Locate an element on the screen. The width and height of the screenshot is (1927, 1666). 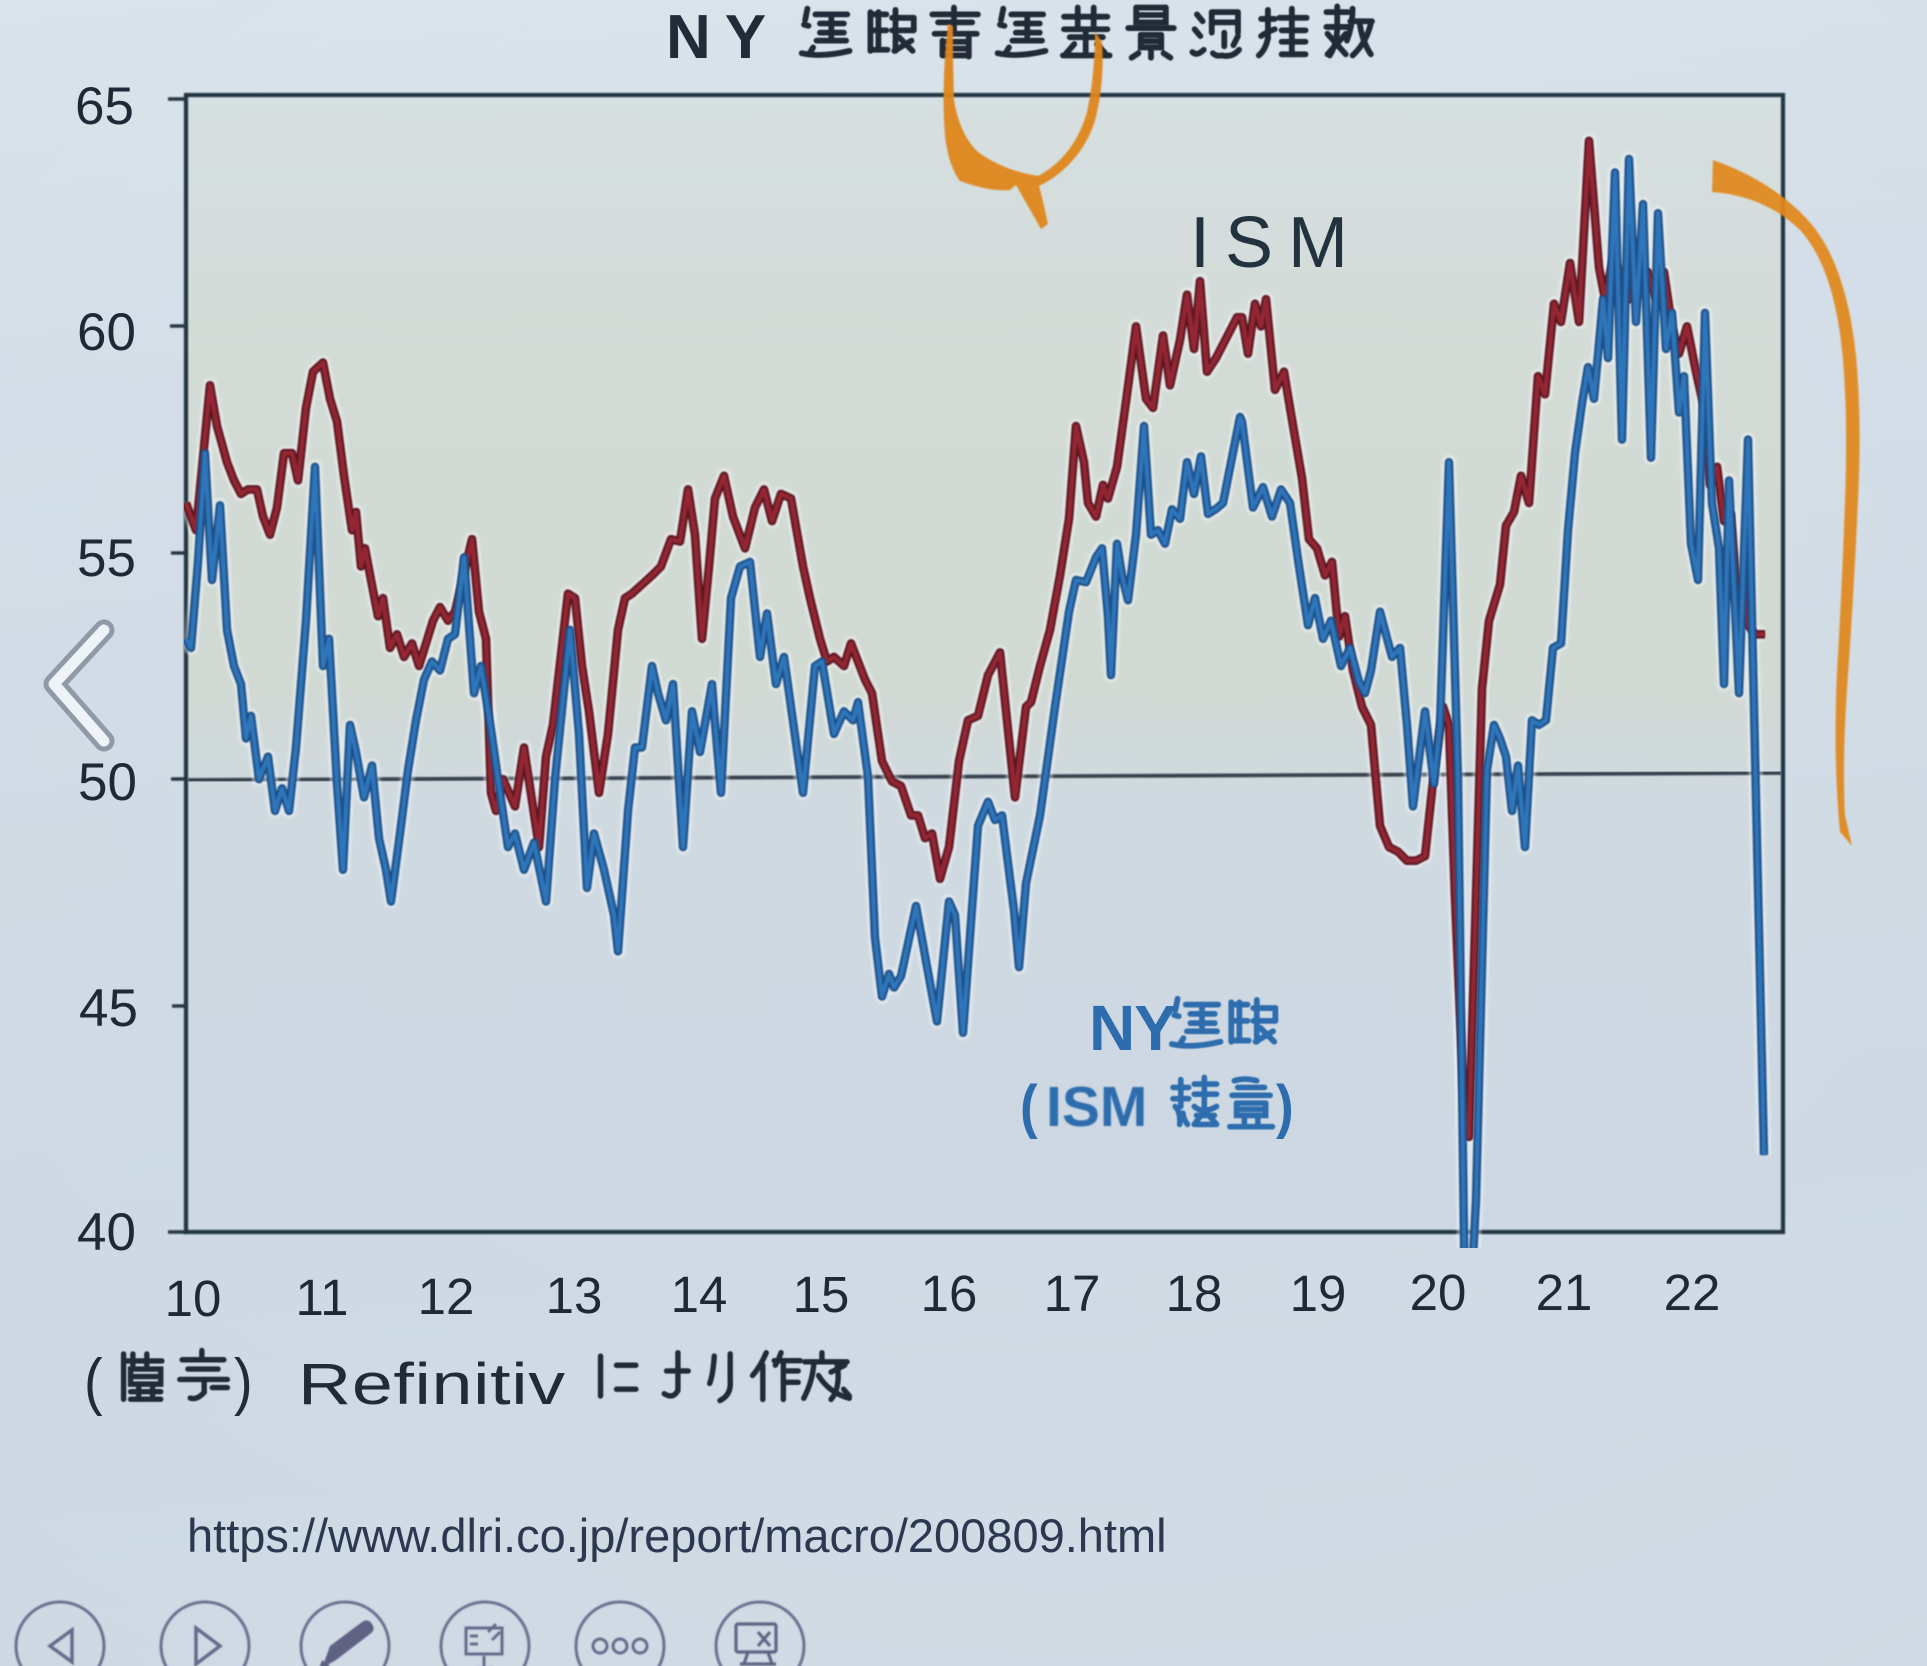
svg-text: 20 is located at coordinates (1438, 1292).